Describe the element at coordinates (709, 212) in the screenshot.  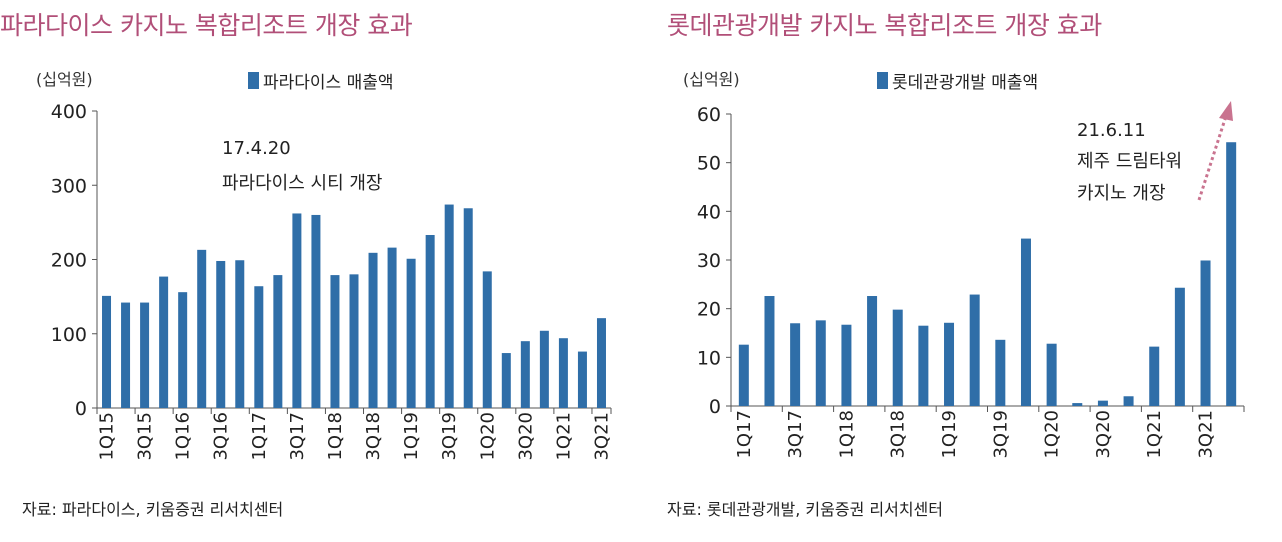
I see `right-ytick-label: 40` at that location.